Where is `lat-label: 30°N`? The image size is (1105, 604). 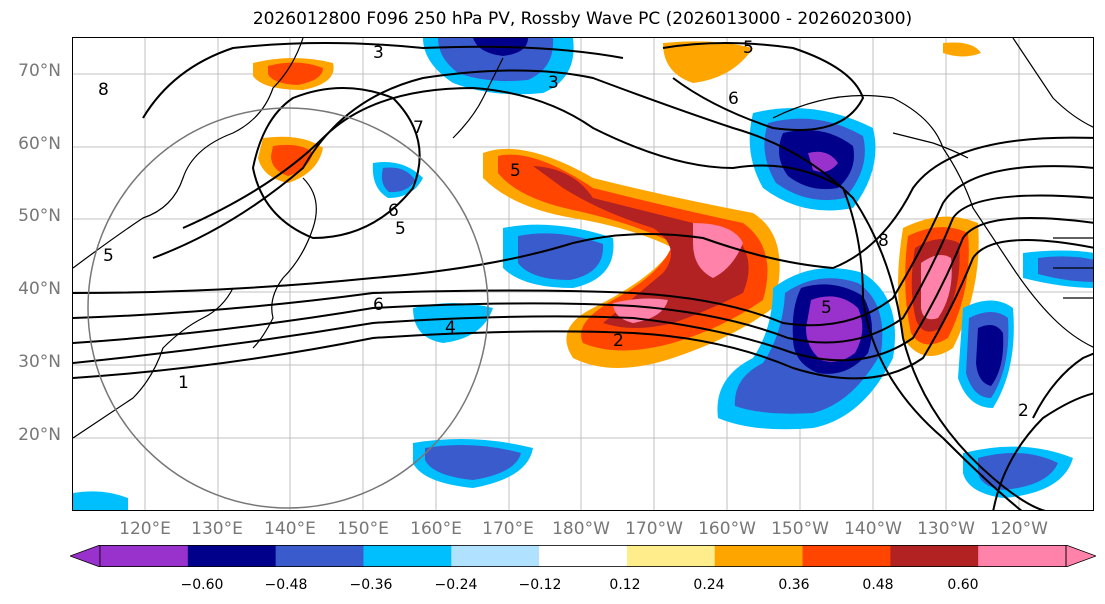 lat-label: 30°N is located at coordinates (39, 362).